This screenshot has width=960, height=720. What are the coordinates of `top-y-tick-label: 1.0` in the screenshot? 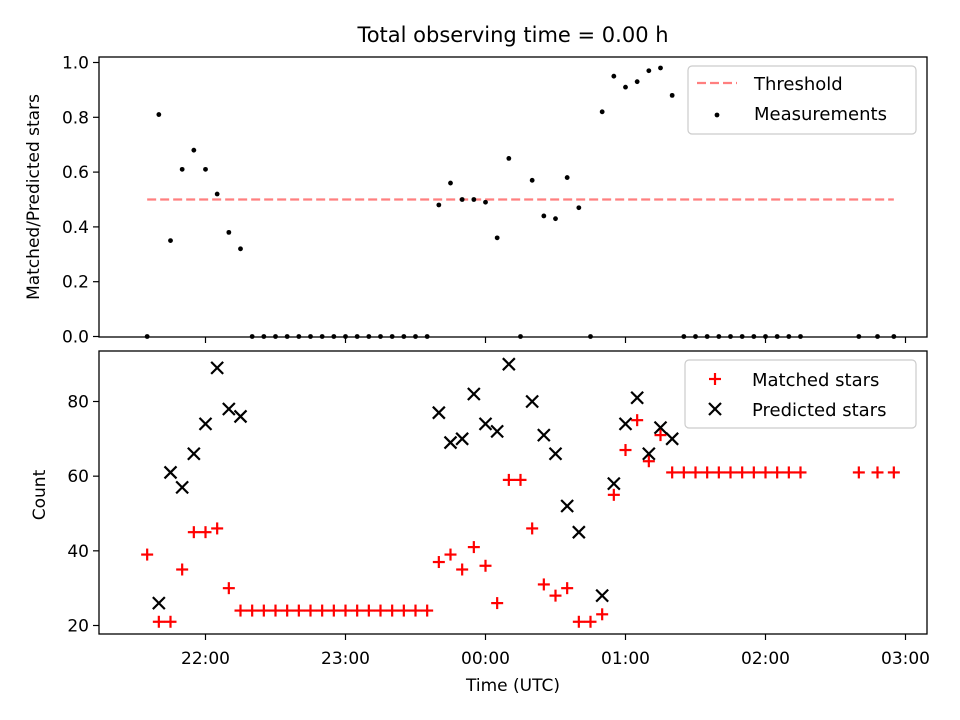 It's located at (75, 64).